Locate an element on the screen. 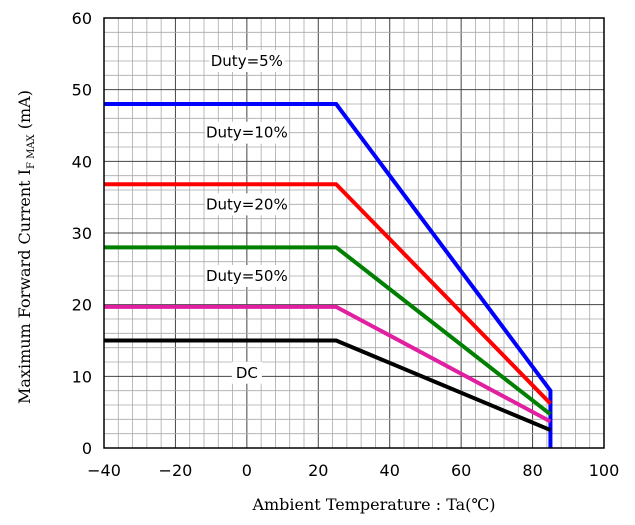 The height and width of the screenshot is (525, 635). series-label-5: DC is located at coordinates (247, 373).